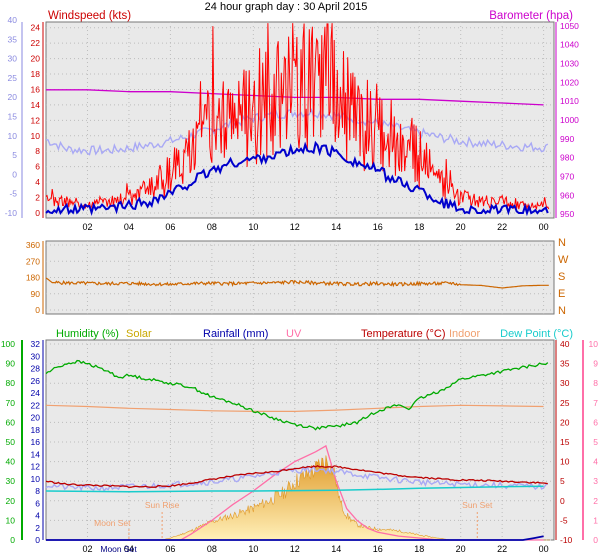 The height and width of the screenshot is (555, 600). I want to click on rainfall-tick-label: 26, so click(36, 381).